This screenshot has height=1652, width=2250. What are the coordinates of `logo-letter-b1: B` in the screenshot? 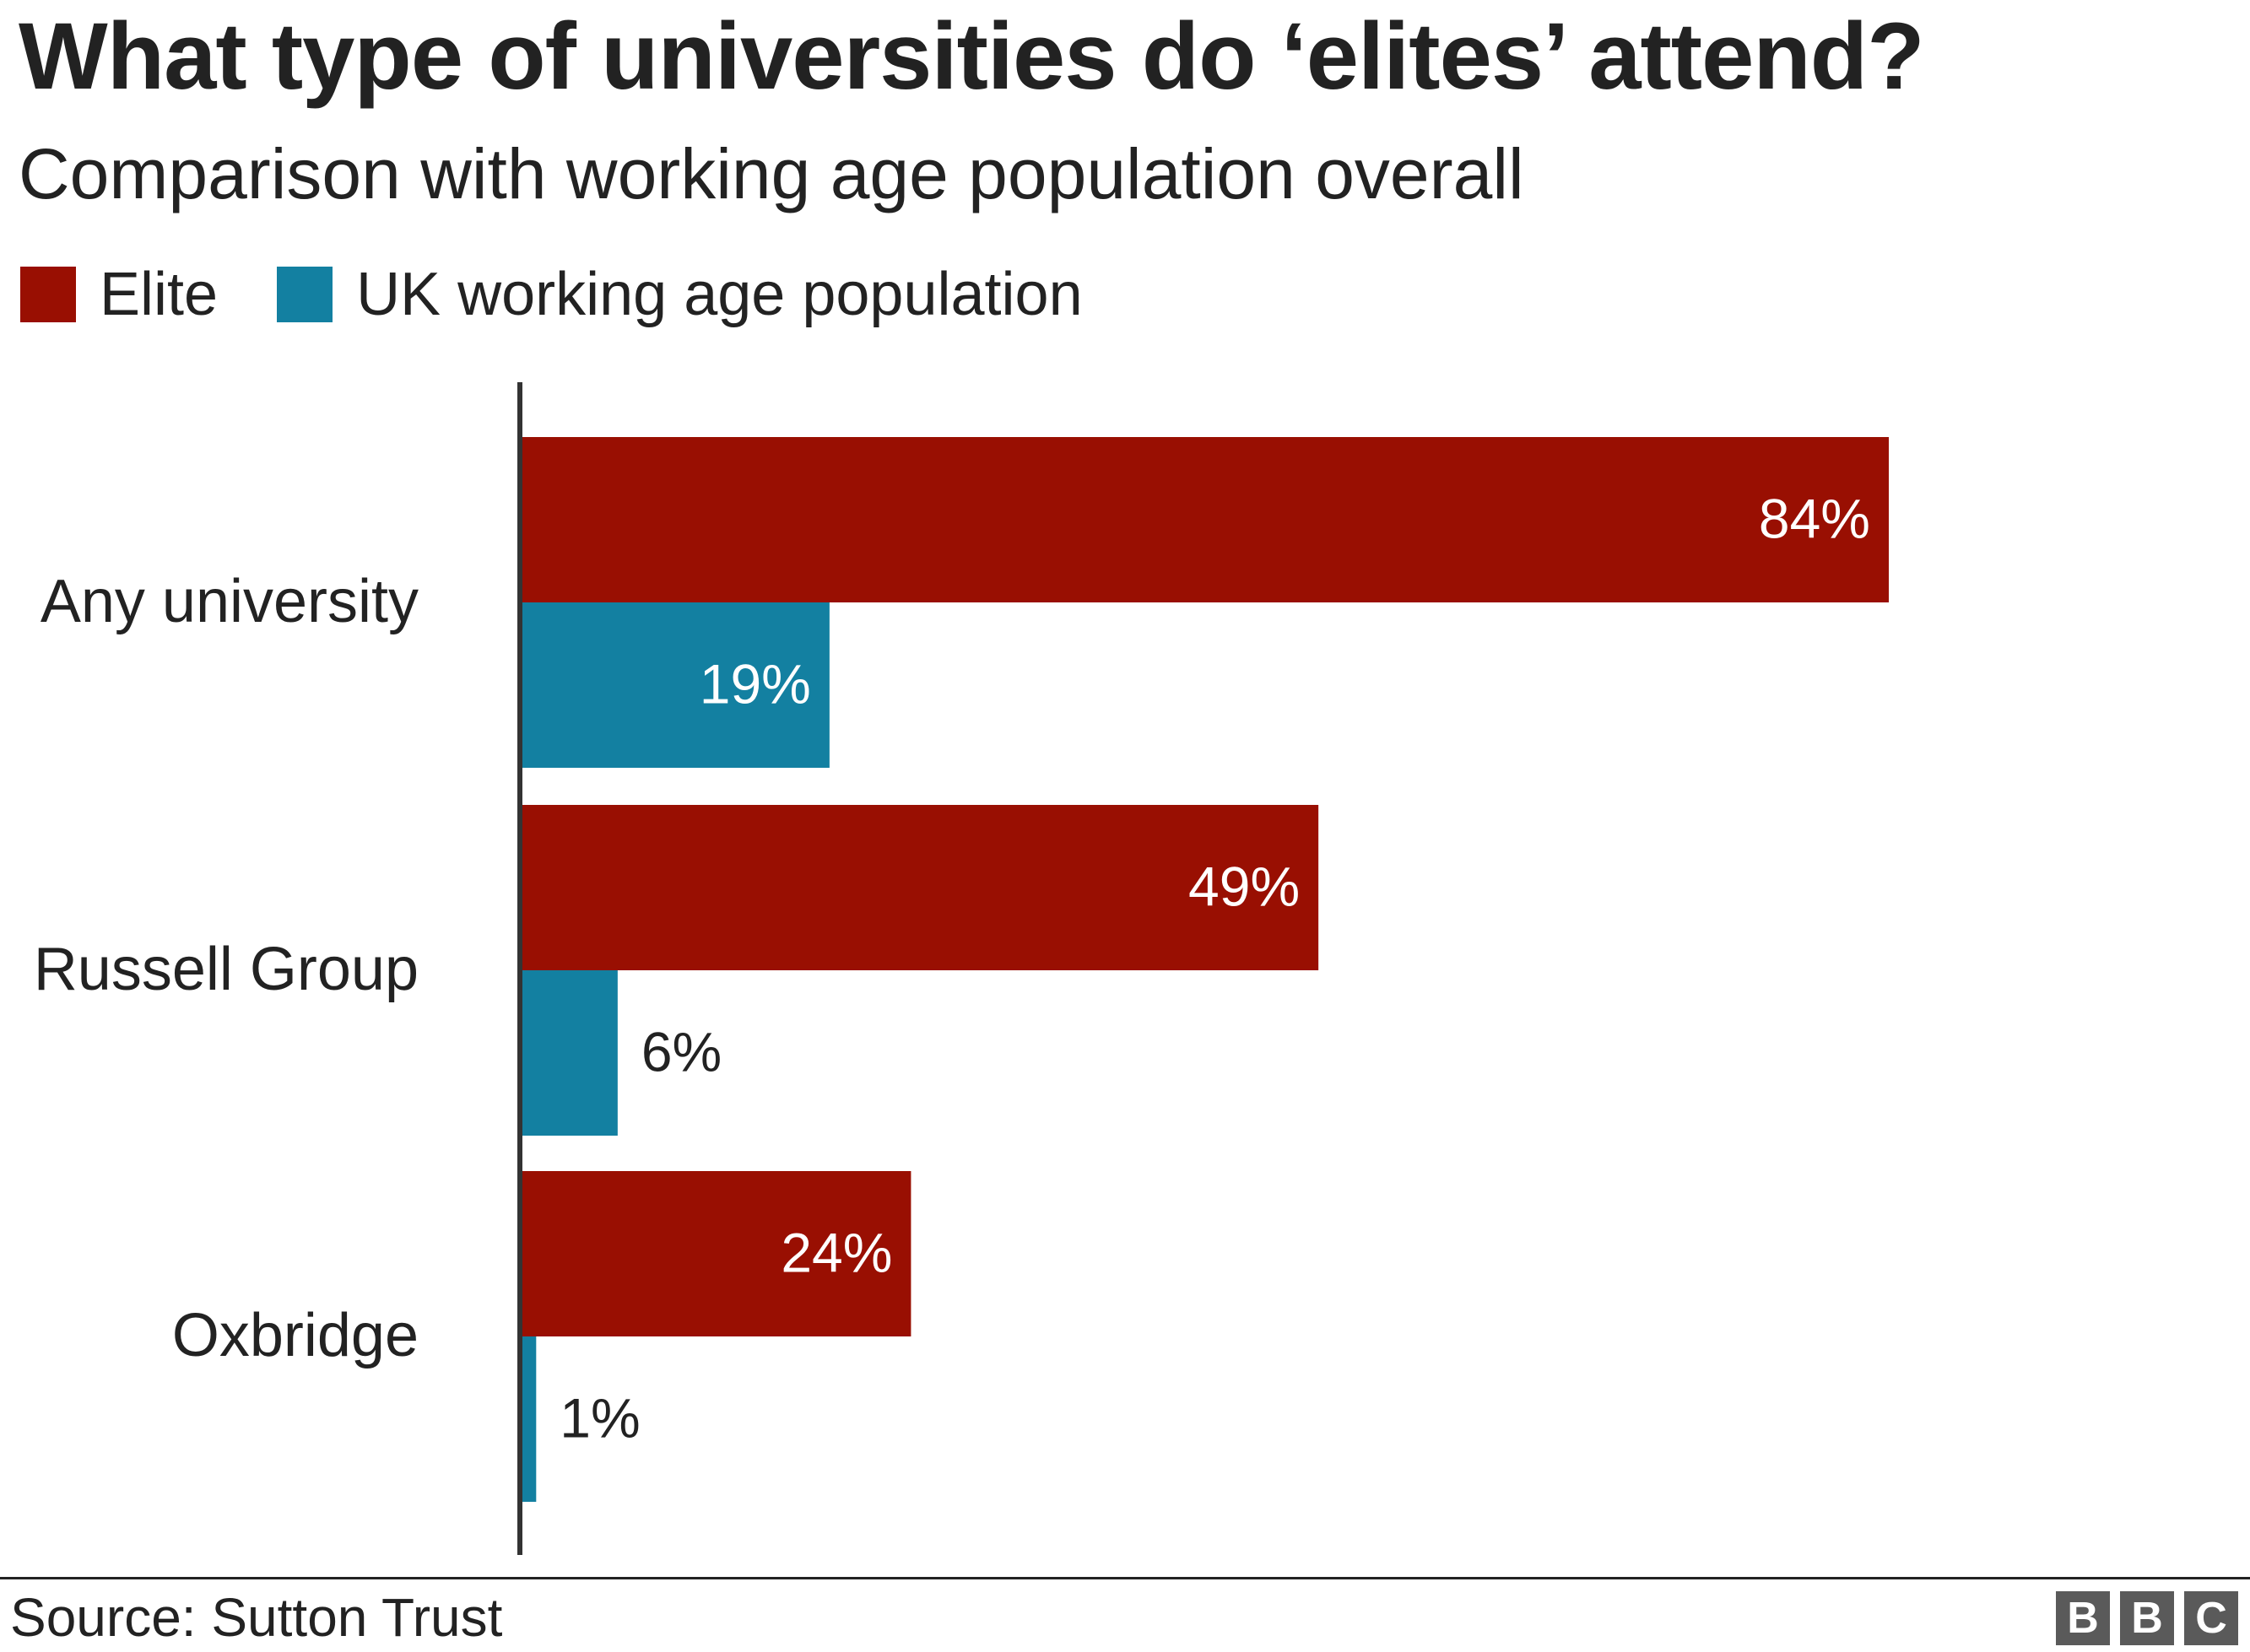 It's located at (2083, 1618).